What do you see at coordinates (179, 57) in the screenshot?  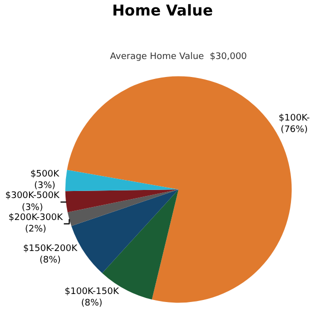 I see `chart-subtitle: Average Home Value $30,000` at bounding box center [179, 57].